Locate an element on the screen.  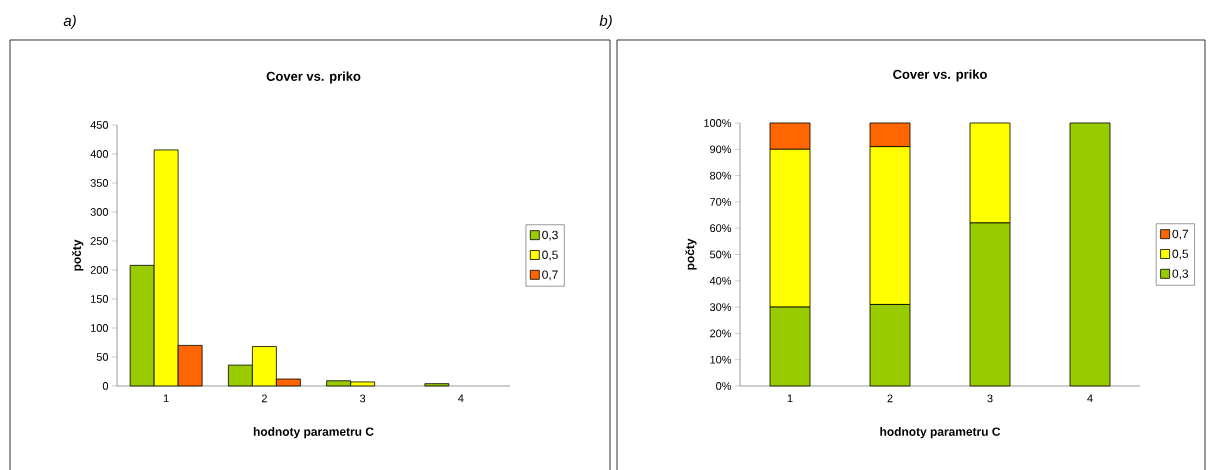
y-tick-label: 70% is located at coordinates (721, 202).